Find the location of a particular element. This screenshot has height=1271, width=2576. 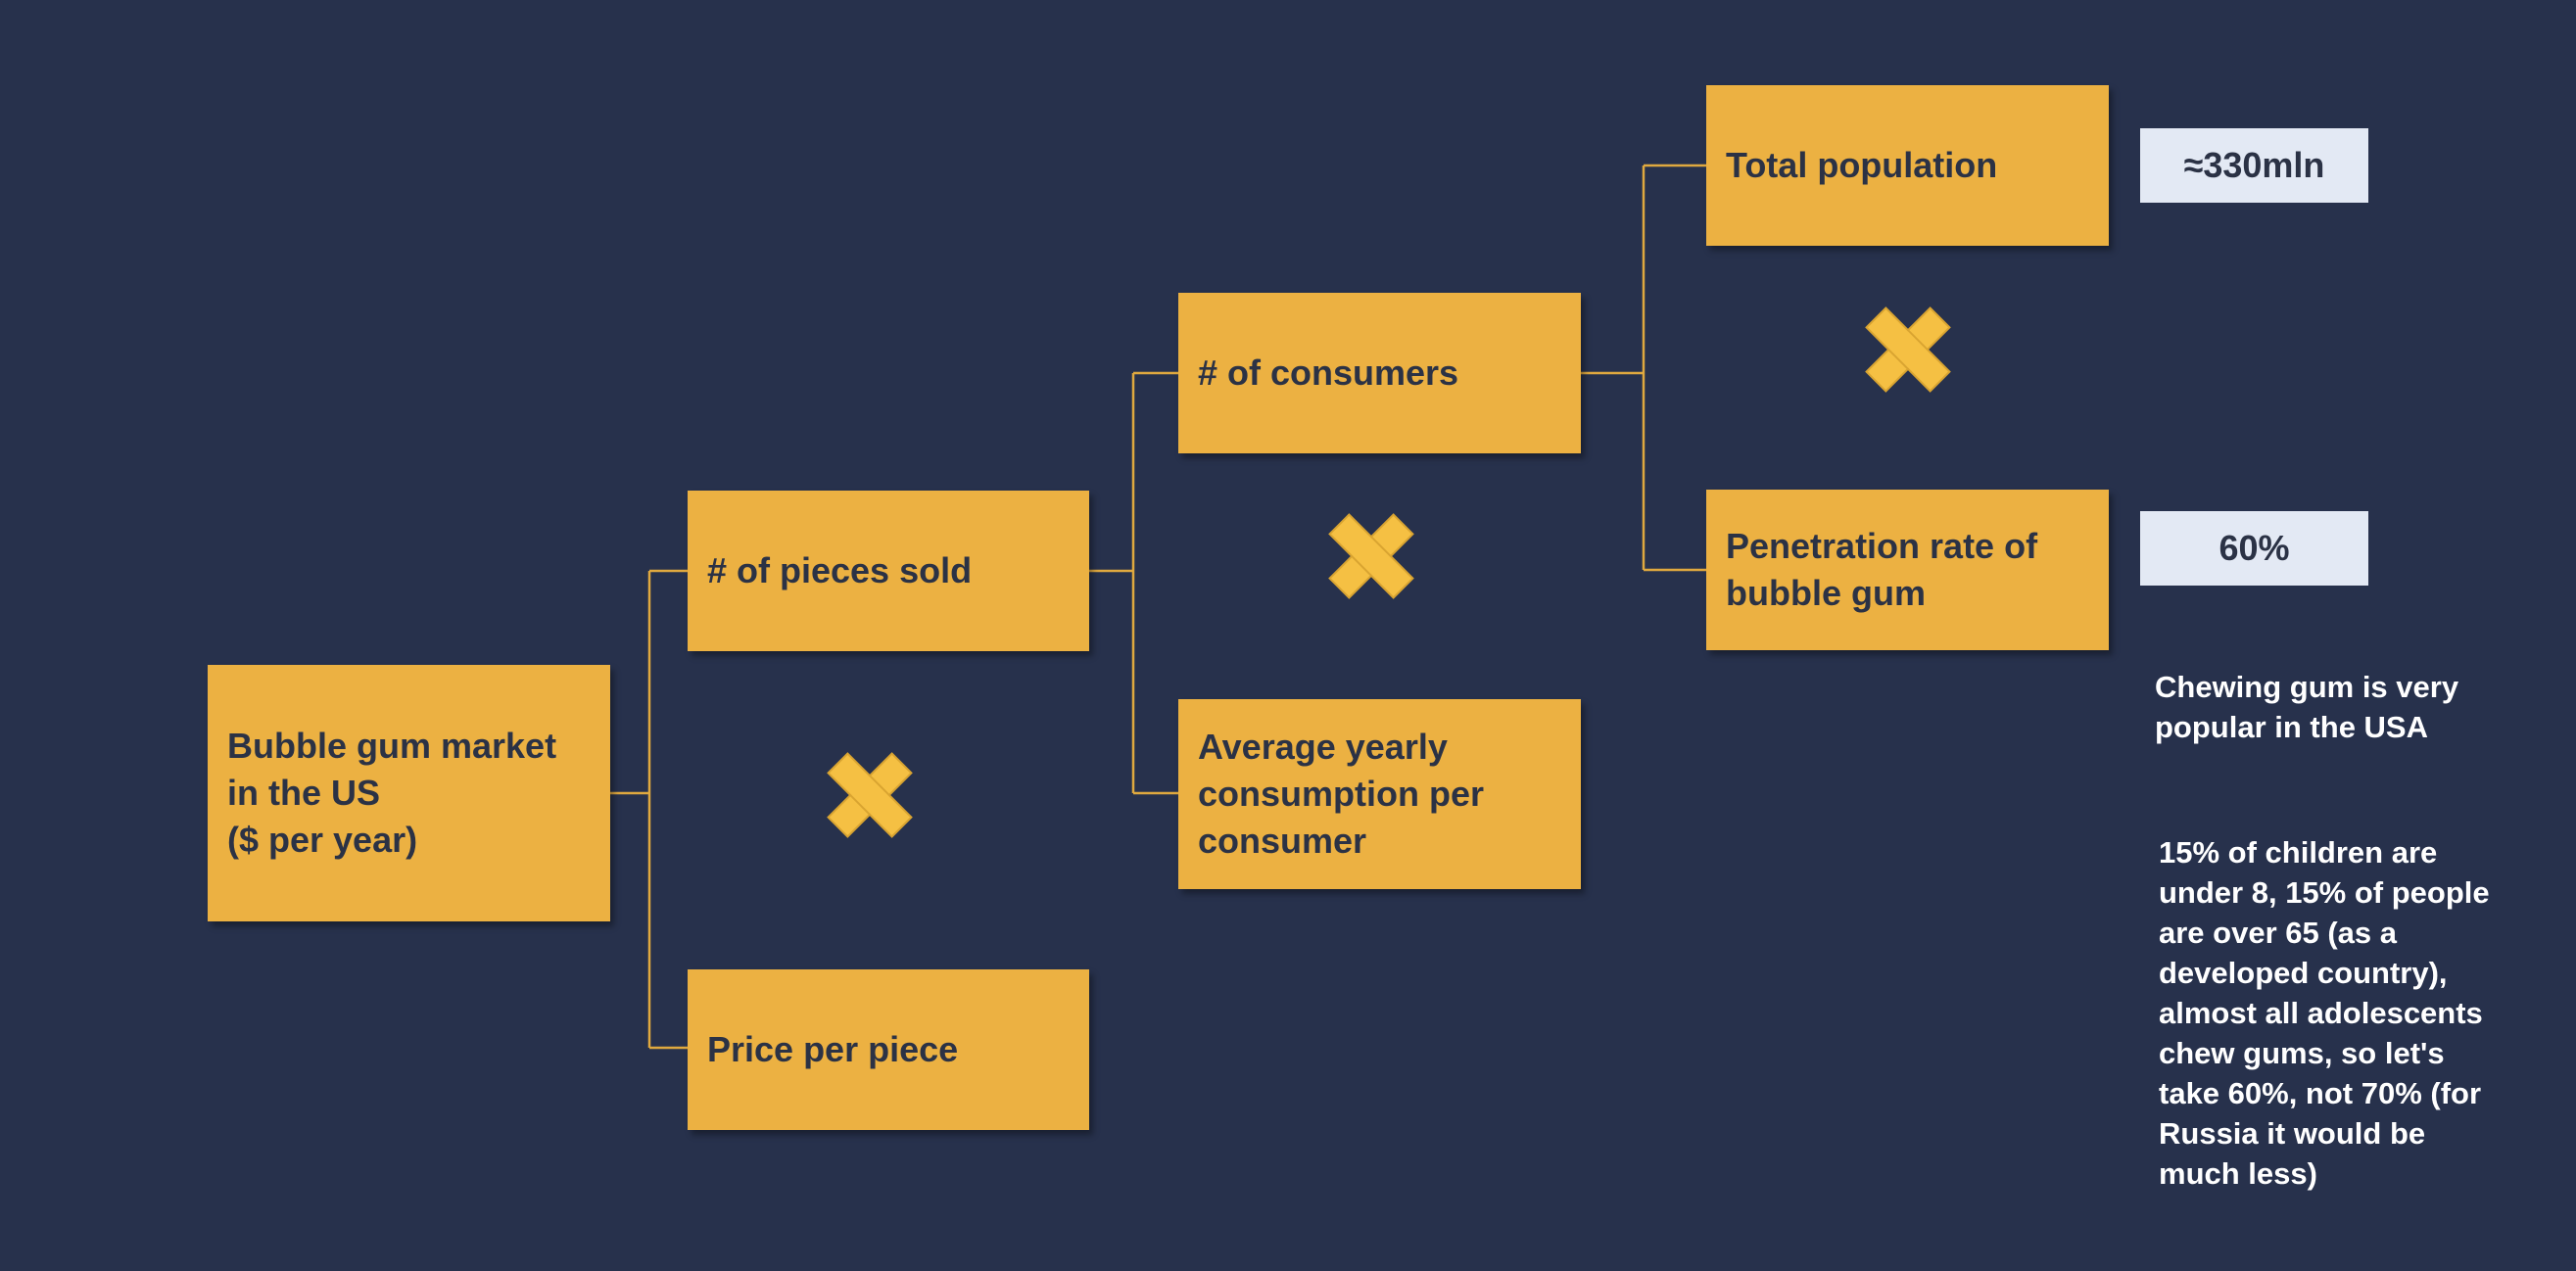

node-label-line: ($ per year) is located at coordinates (322, 840).